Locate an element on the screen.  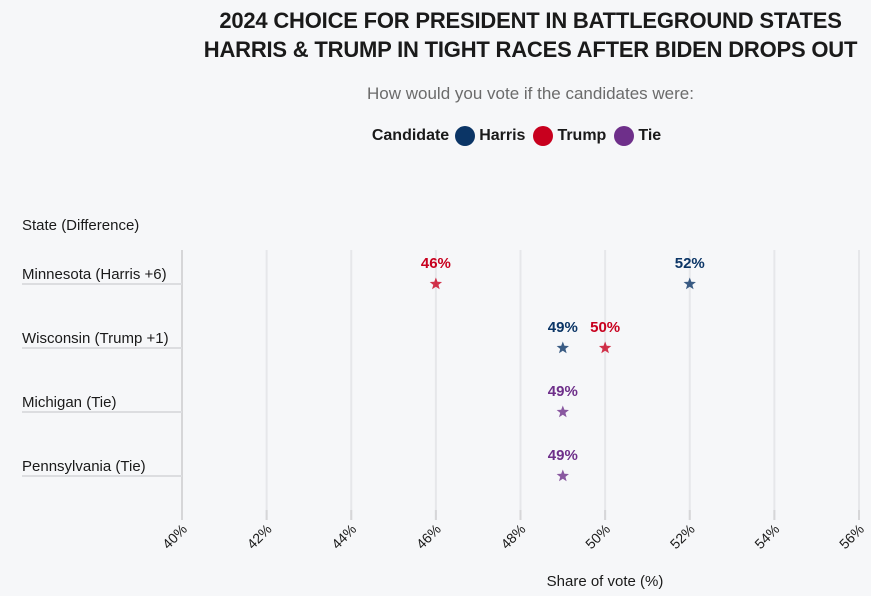
x-tick-label: 50% is located at coordinates (597, 536).